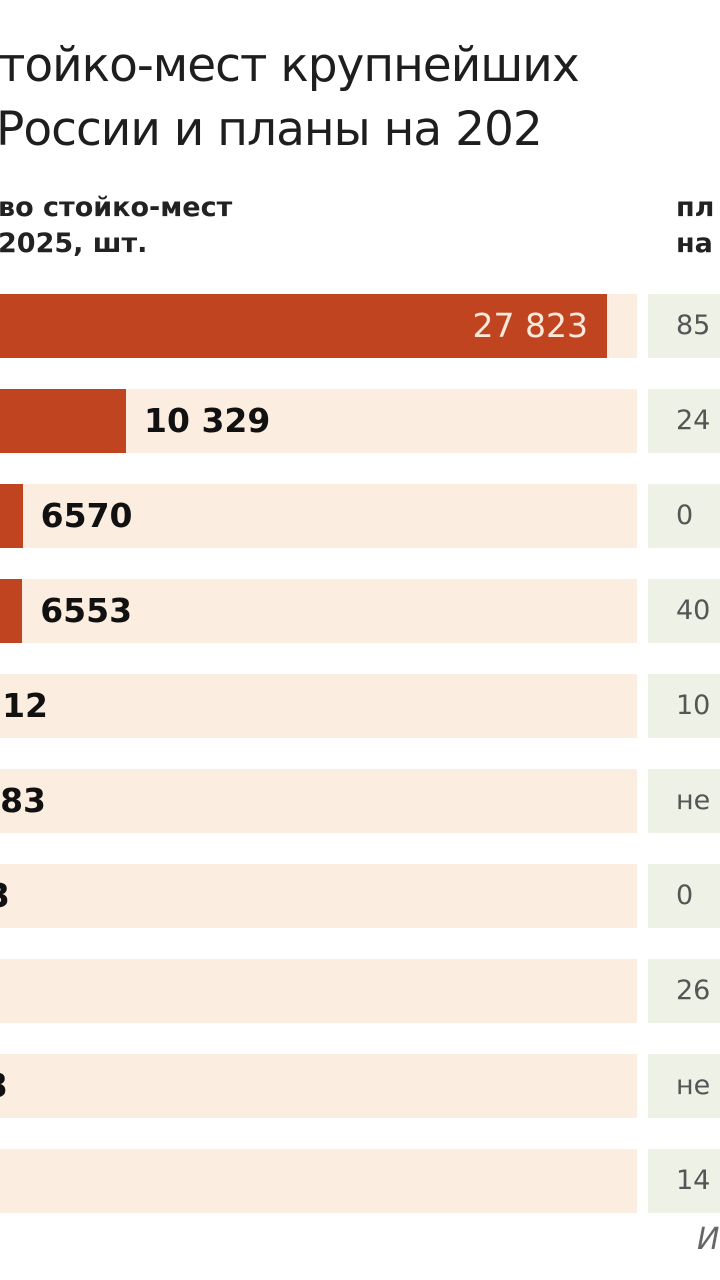 The width and height of the screenshot is (720, 1280). I want to click on bar-value-label: 83, so click(23, 800).